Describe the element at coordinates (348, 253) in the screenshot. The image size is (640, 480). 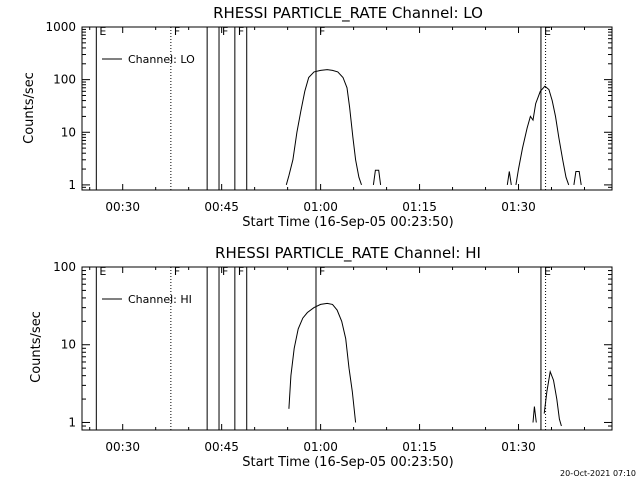
I see `chart-title: RHESSI PARTICLE_RATE Channel: HI` at that location.